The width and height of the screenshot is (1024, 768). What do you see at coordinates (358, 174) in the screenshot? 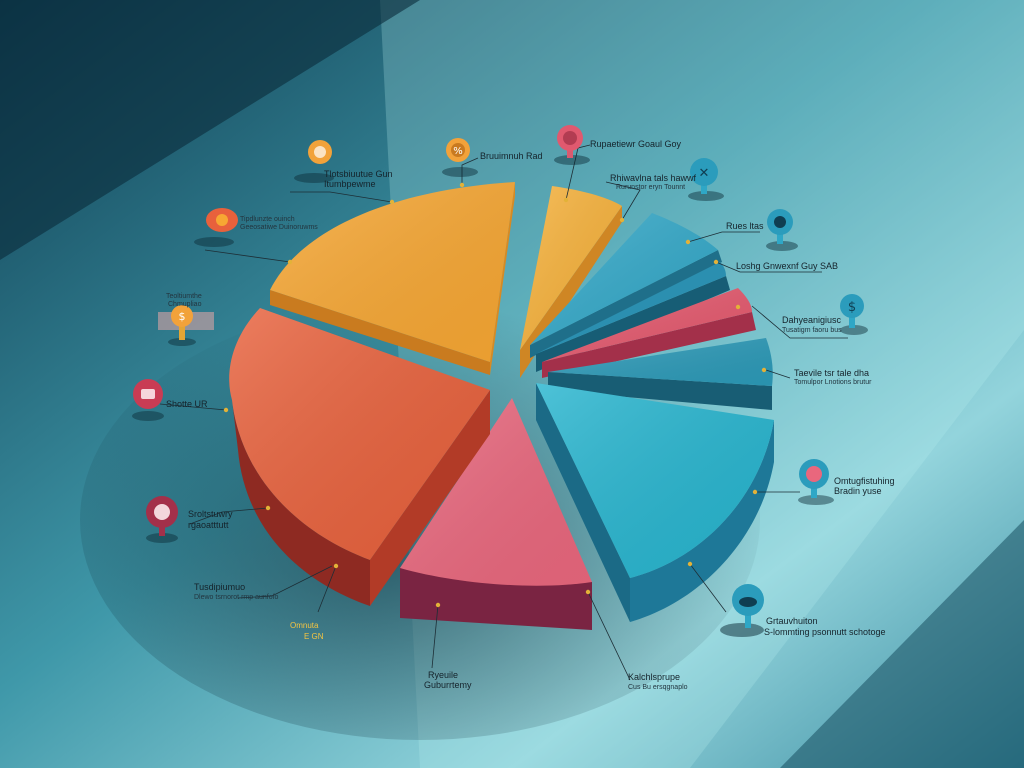
I see `label-title: Tlotsbiuutue Gun` at bounding box center [358, 174].